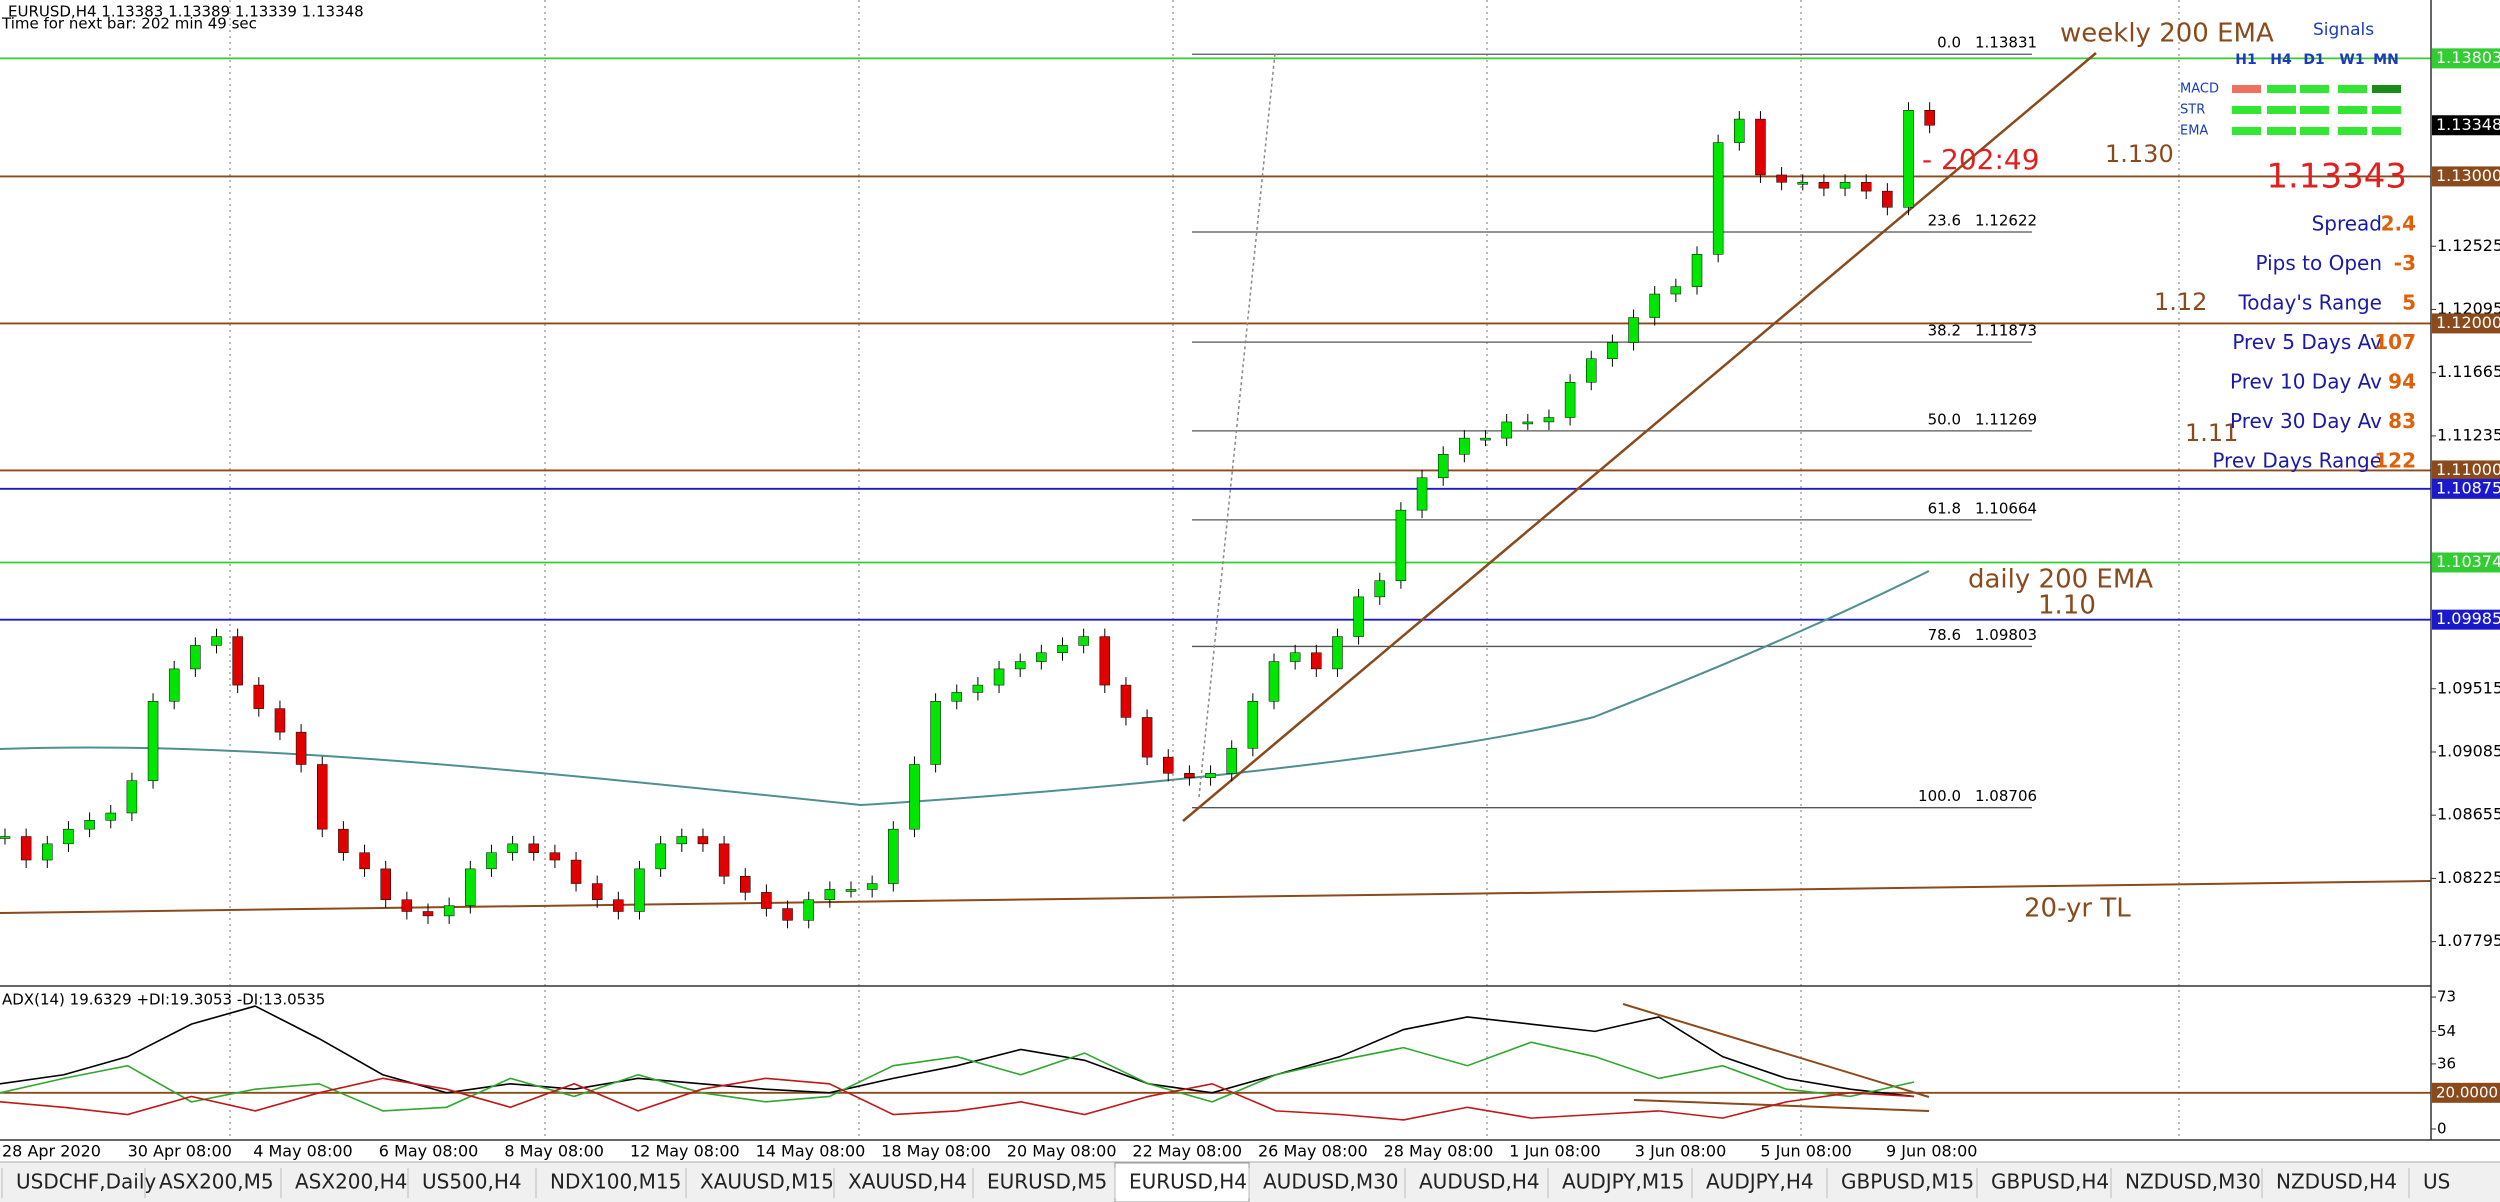  I want to click on tab: GBPUSD,M15, so click(1907, 1182).